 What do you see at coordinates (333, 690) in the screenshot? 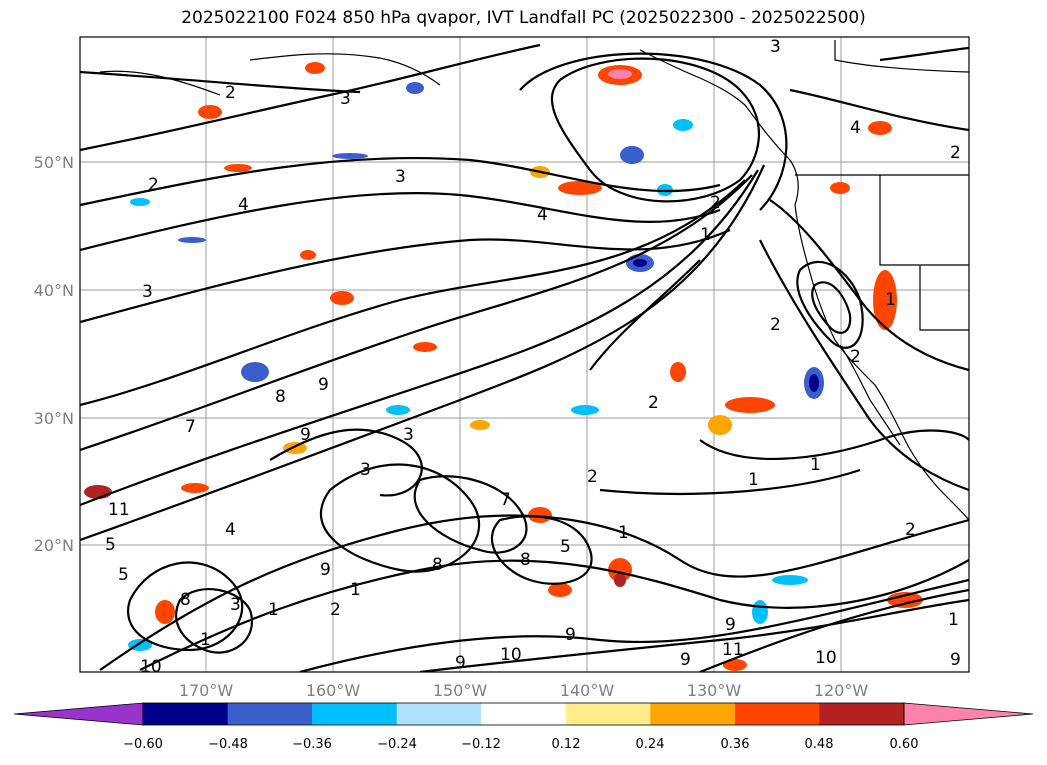
I see `lon-label-160w: 160°W` at bounding box center [333, 690].